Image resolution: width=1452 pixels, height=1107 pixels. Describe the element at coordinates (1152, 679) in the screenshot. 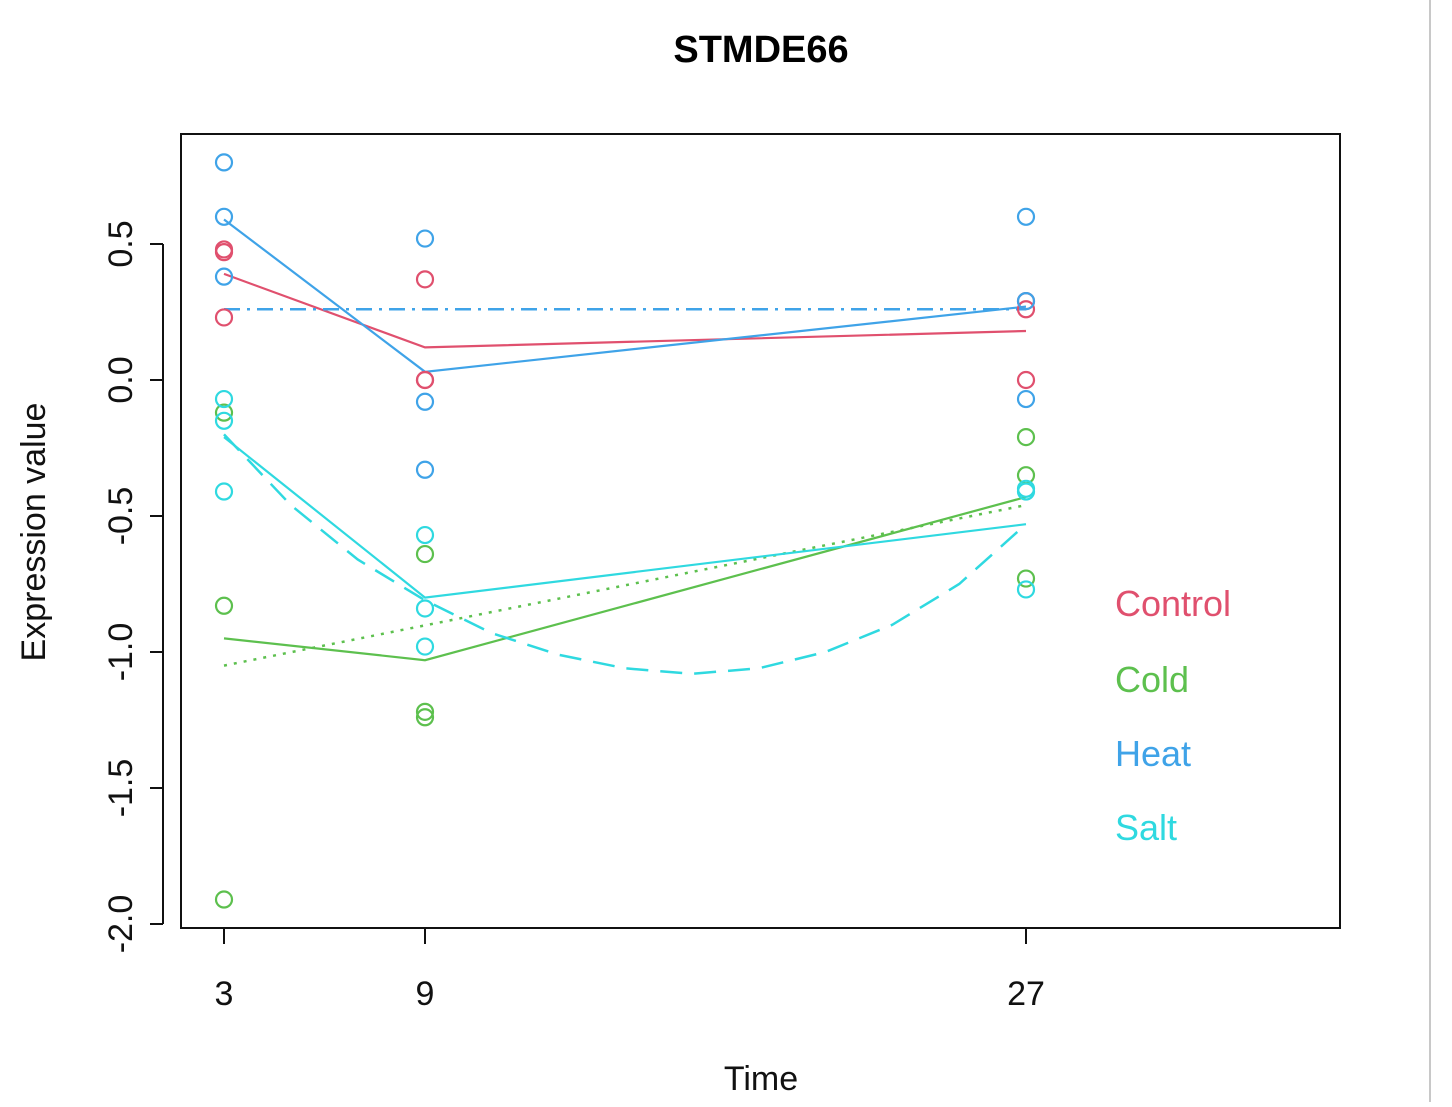

I see `legend-entry-cold: Cold` at that location.